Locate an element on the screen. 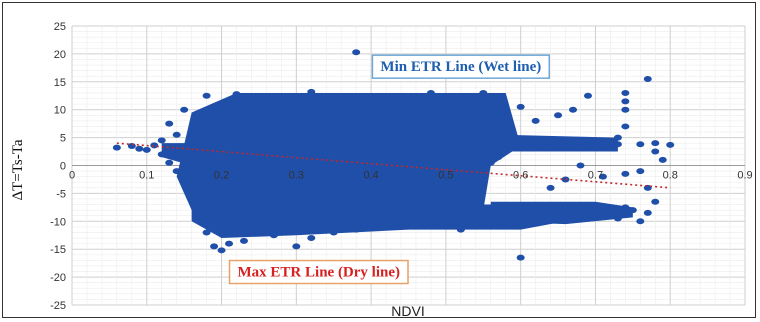 This screenshot has width=760, height=322. x-tick-labels: 0 0.1 0.2 0.3 0.4 0.5 0.6 0.7 0.8 0.9 is located at coordinates (411, 176).